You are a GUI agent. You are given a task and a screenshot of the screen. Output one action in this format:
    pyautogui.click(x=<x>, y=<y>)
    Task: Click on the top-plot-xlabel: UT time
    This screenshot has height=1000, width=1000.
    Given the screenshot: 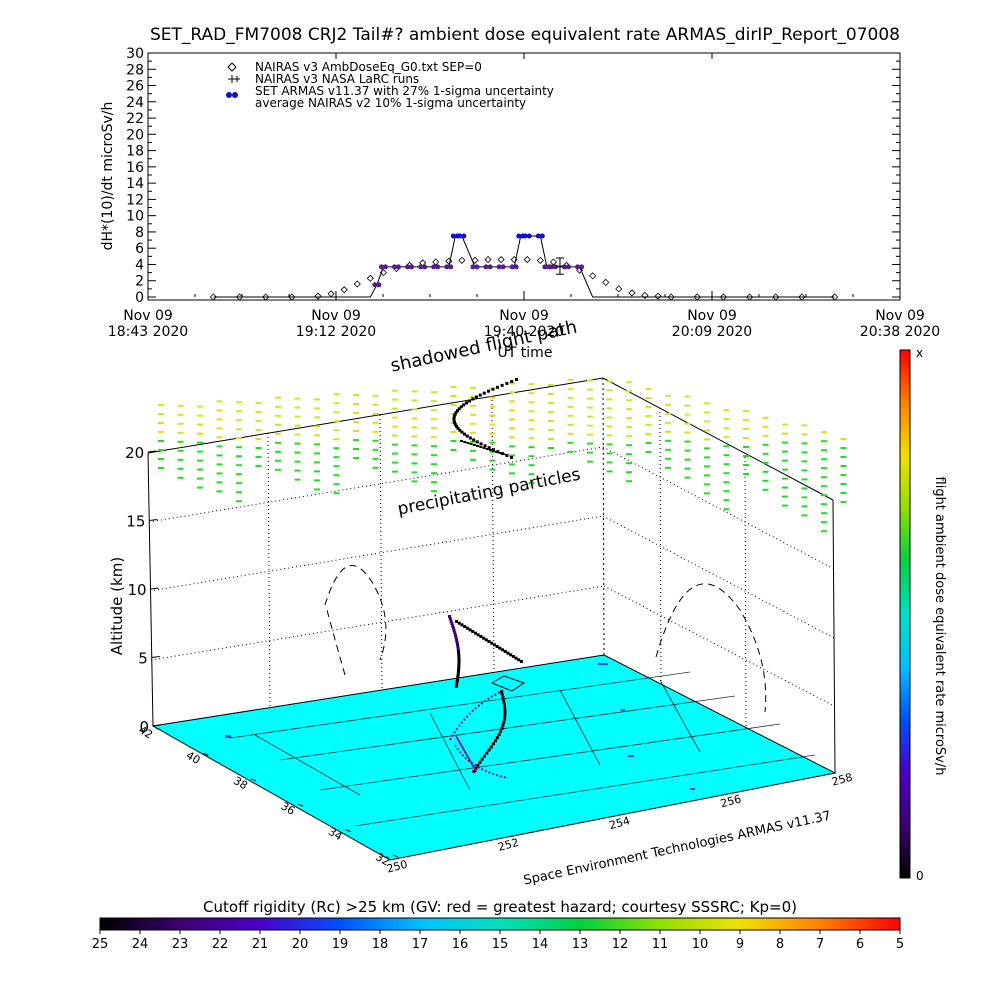 What is the action you would take?
    pyautogui.click(x=525, y=353)
    